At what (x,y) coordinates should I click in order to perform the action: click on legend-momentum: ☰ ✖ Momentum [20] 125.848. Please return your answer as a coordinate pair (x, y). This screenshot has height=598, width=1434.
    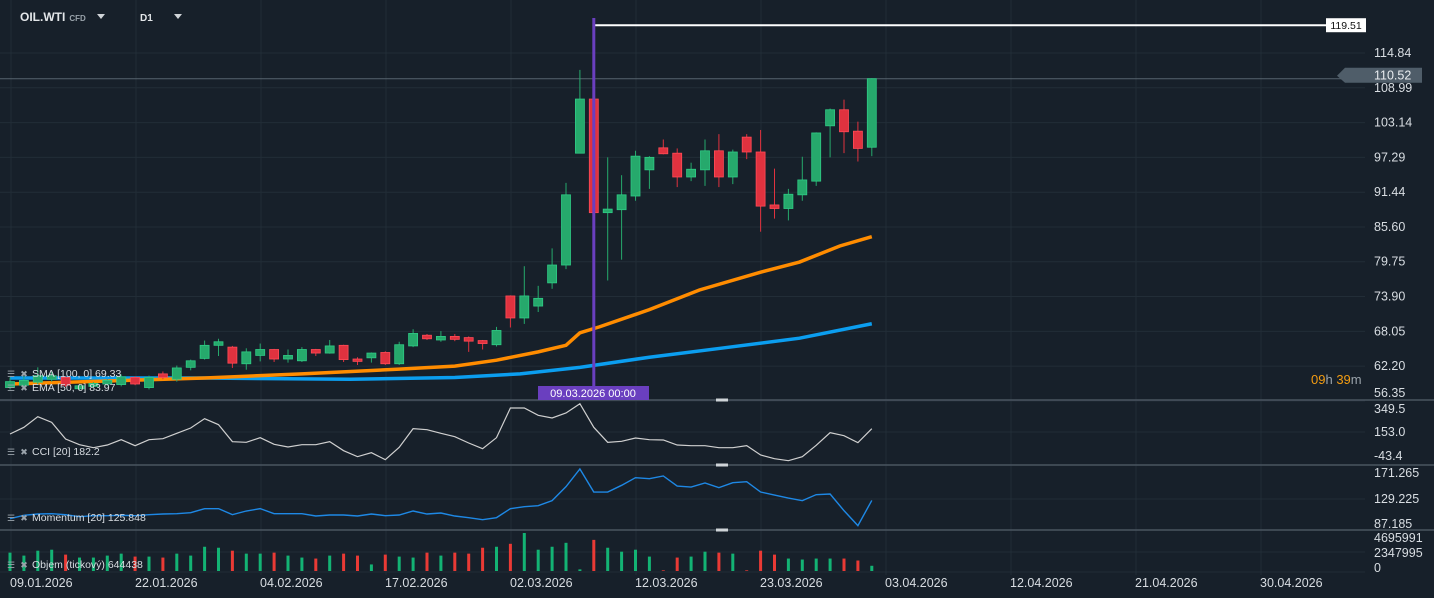
    Looking at the image, I should click on (76, 518).